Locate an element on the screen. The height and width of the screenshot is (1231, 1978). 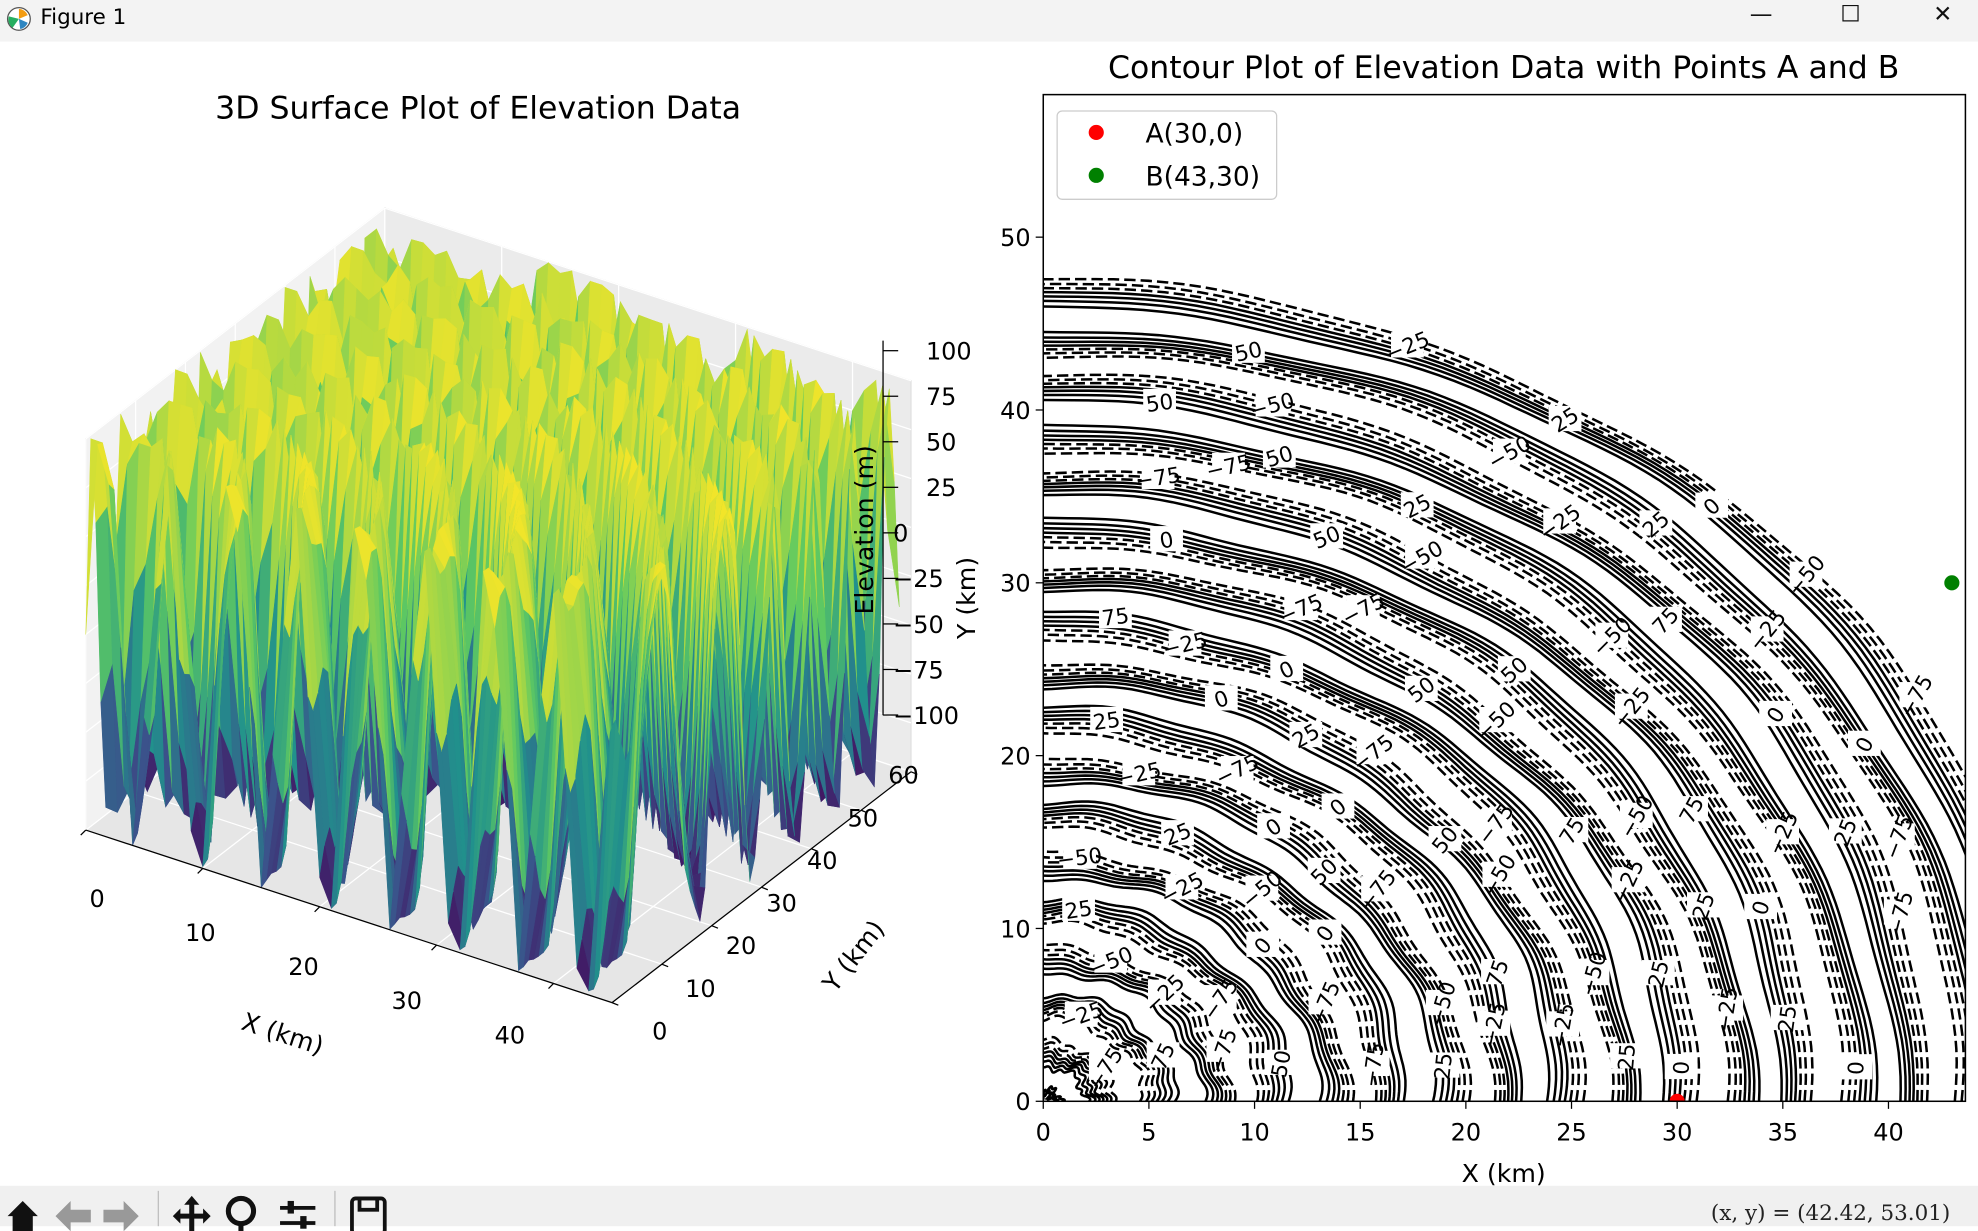
legend-marker-a is located at coordinates (1096, 132).